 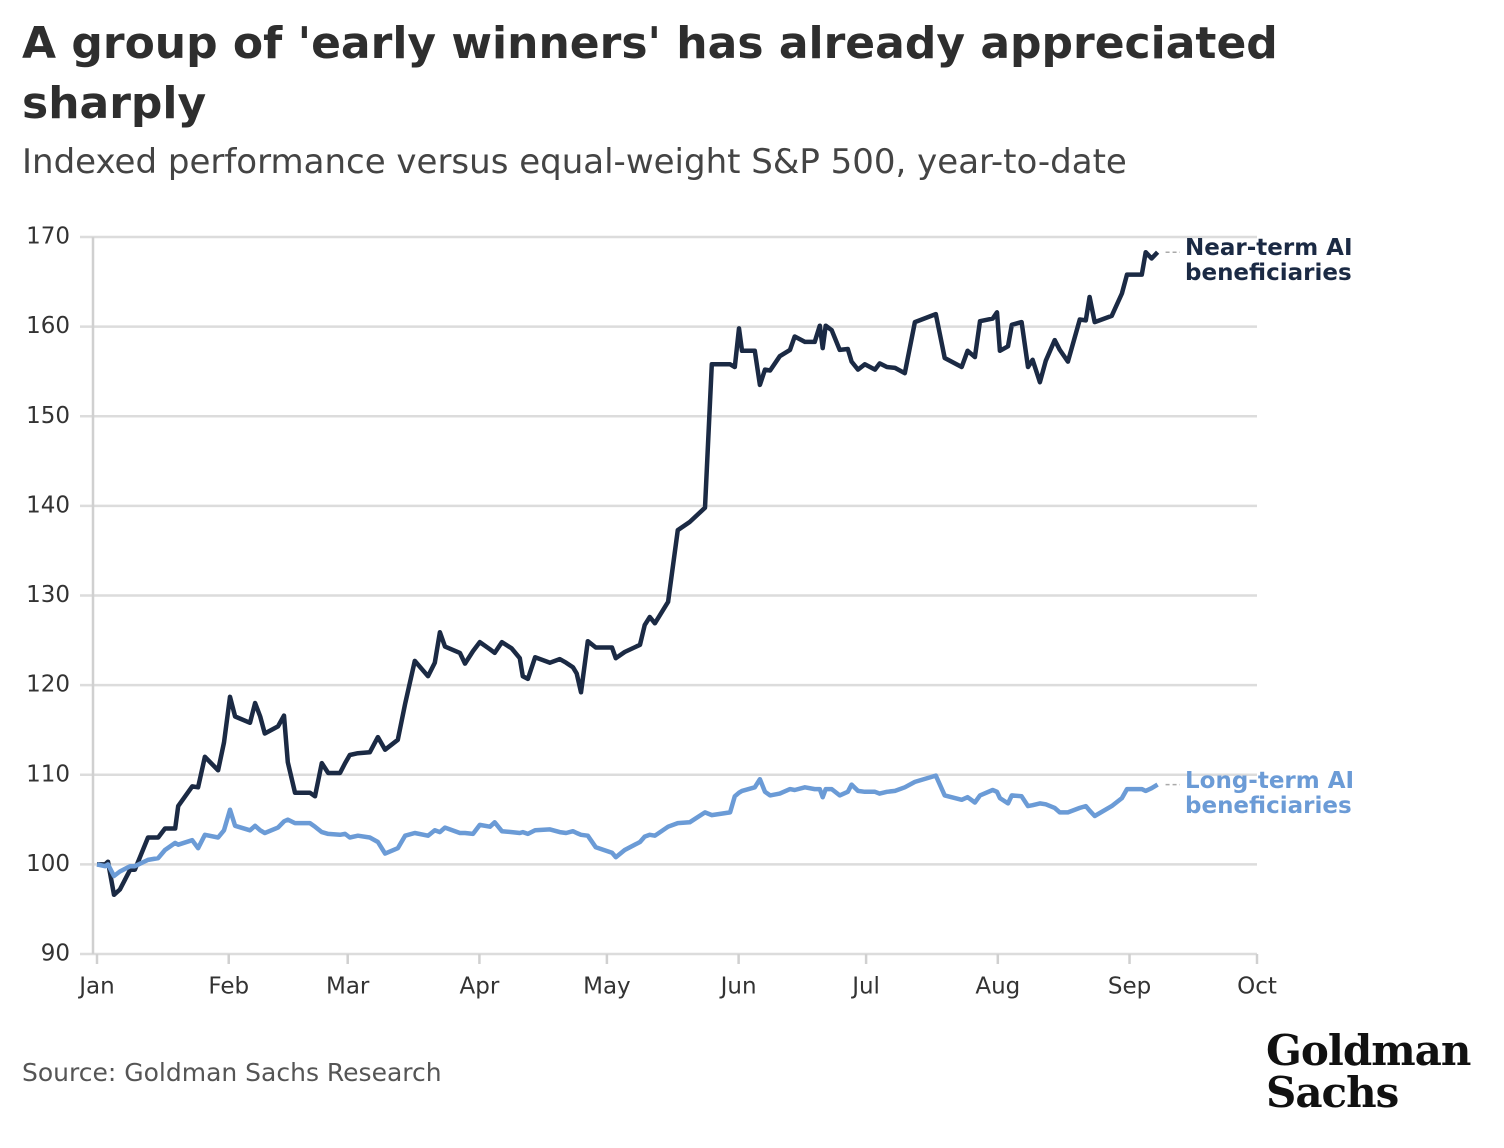 I want to click on x-tick-label: Jul, so click(x=865, y=987).